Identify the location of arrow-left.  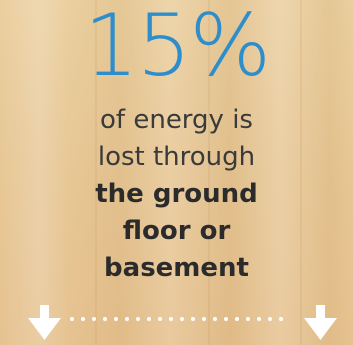
(44, 322).